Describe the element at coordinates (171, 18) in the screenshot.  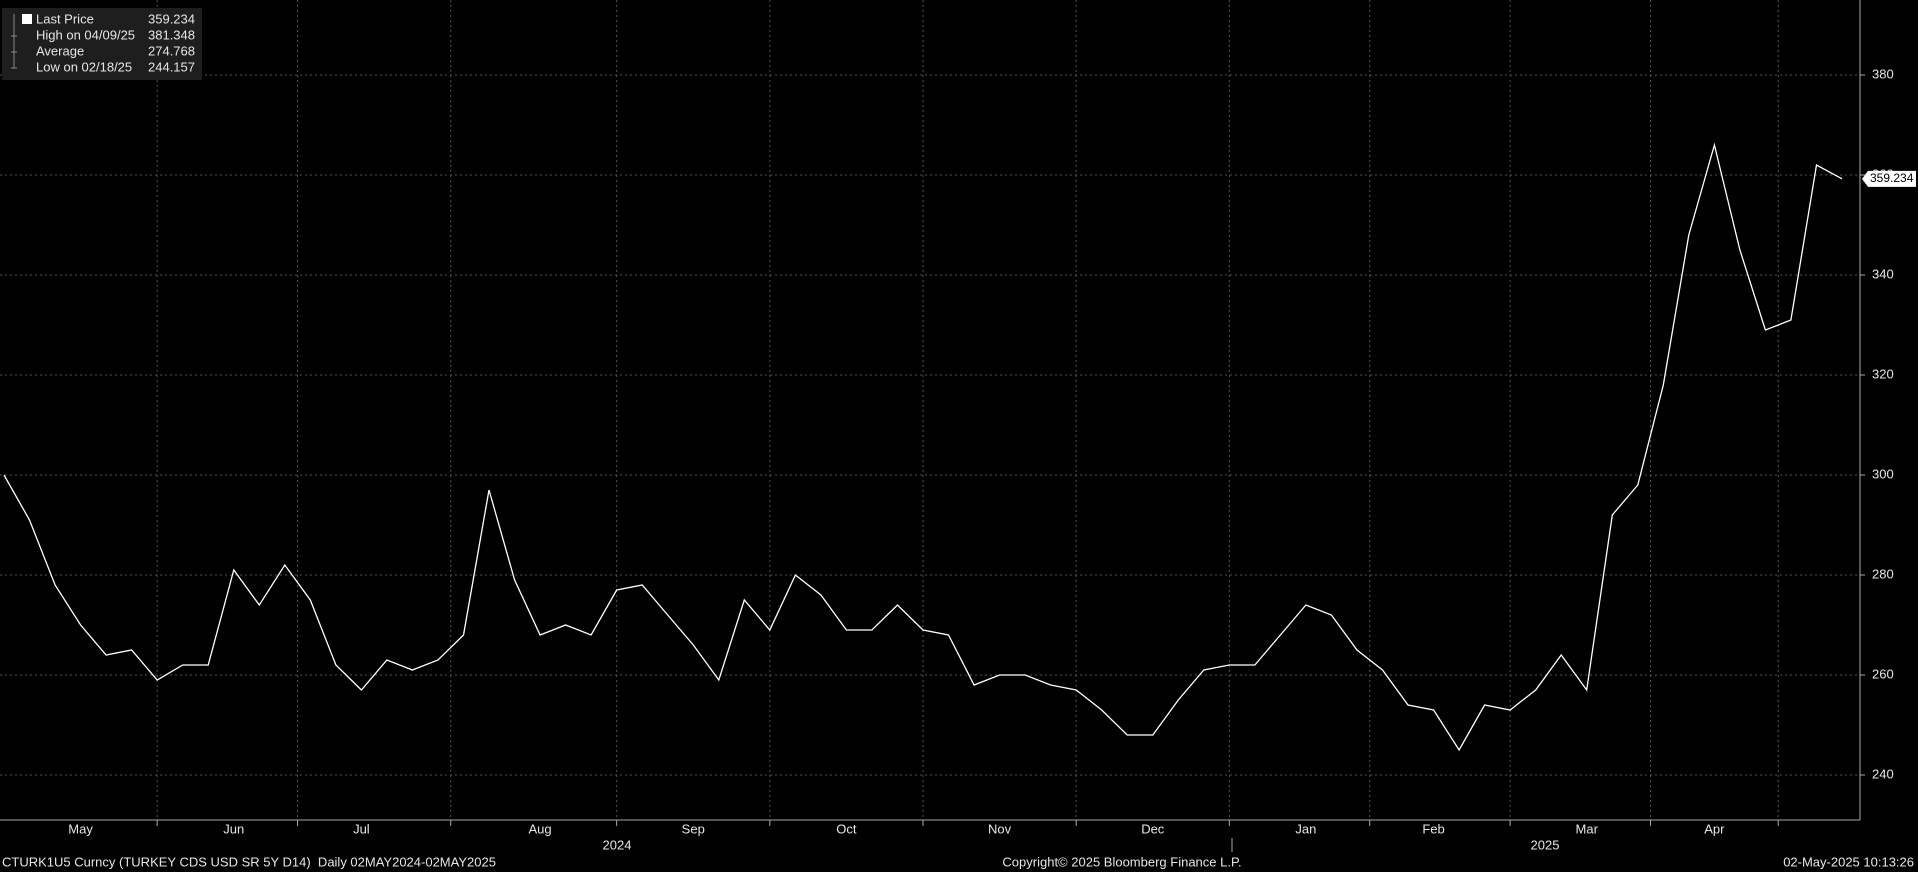
I see `legend-value: 359.234` at that location.